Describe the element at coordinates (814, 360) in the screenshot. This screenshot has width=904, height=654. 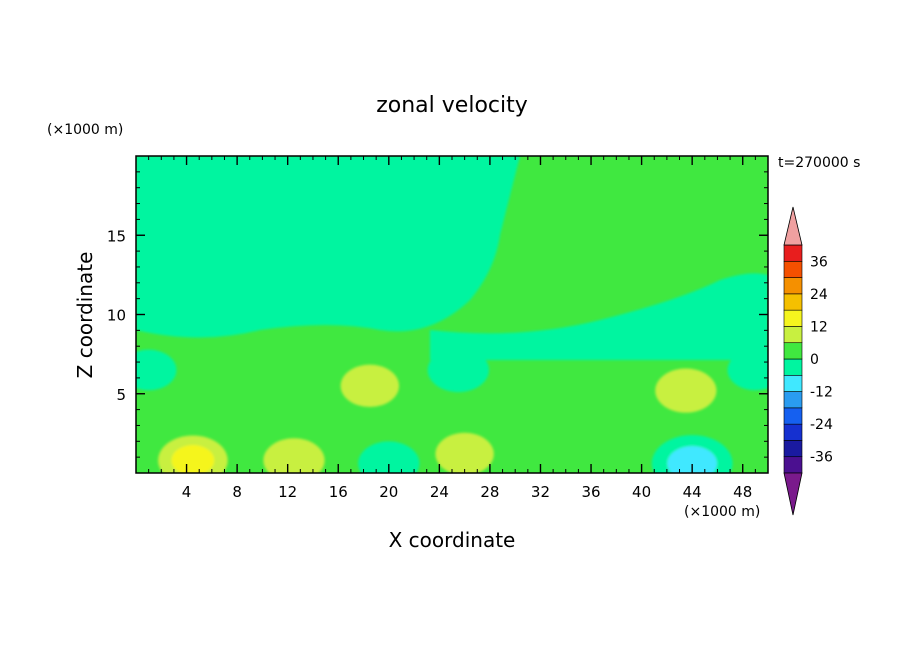
I see `colorbar-label: 0` at that location.